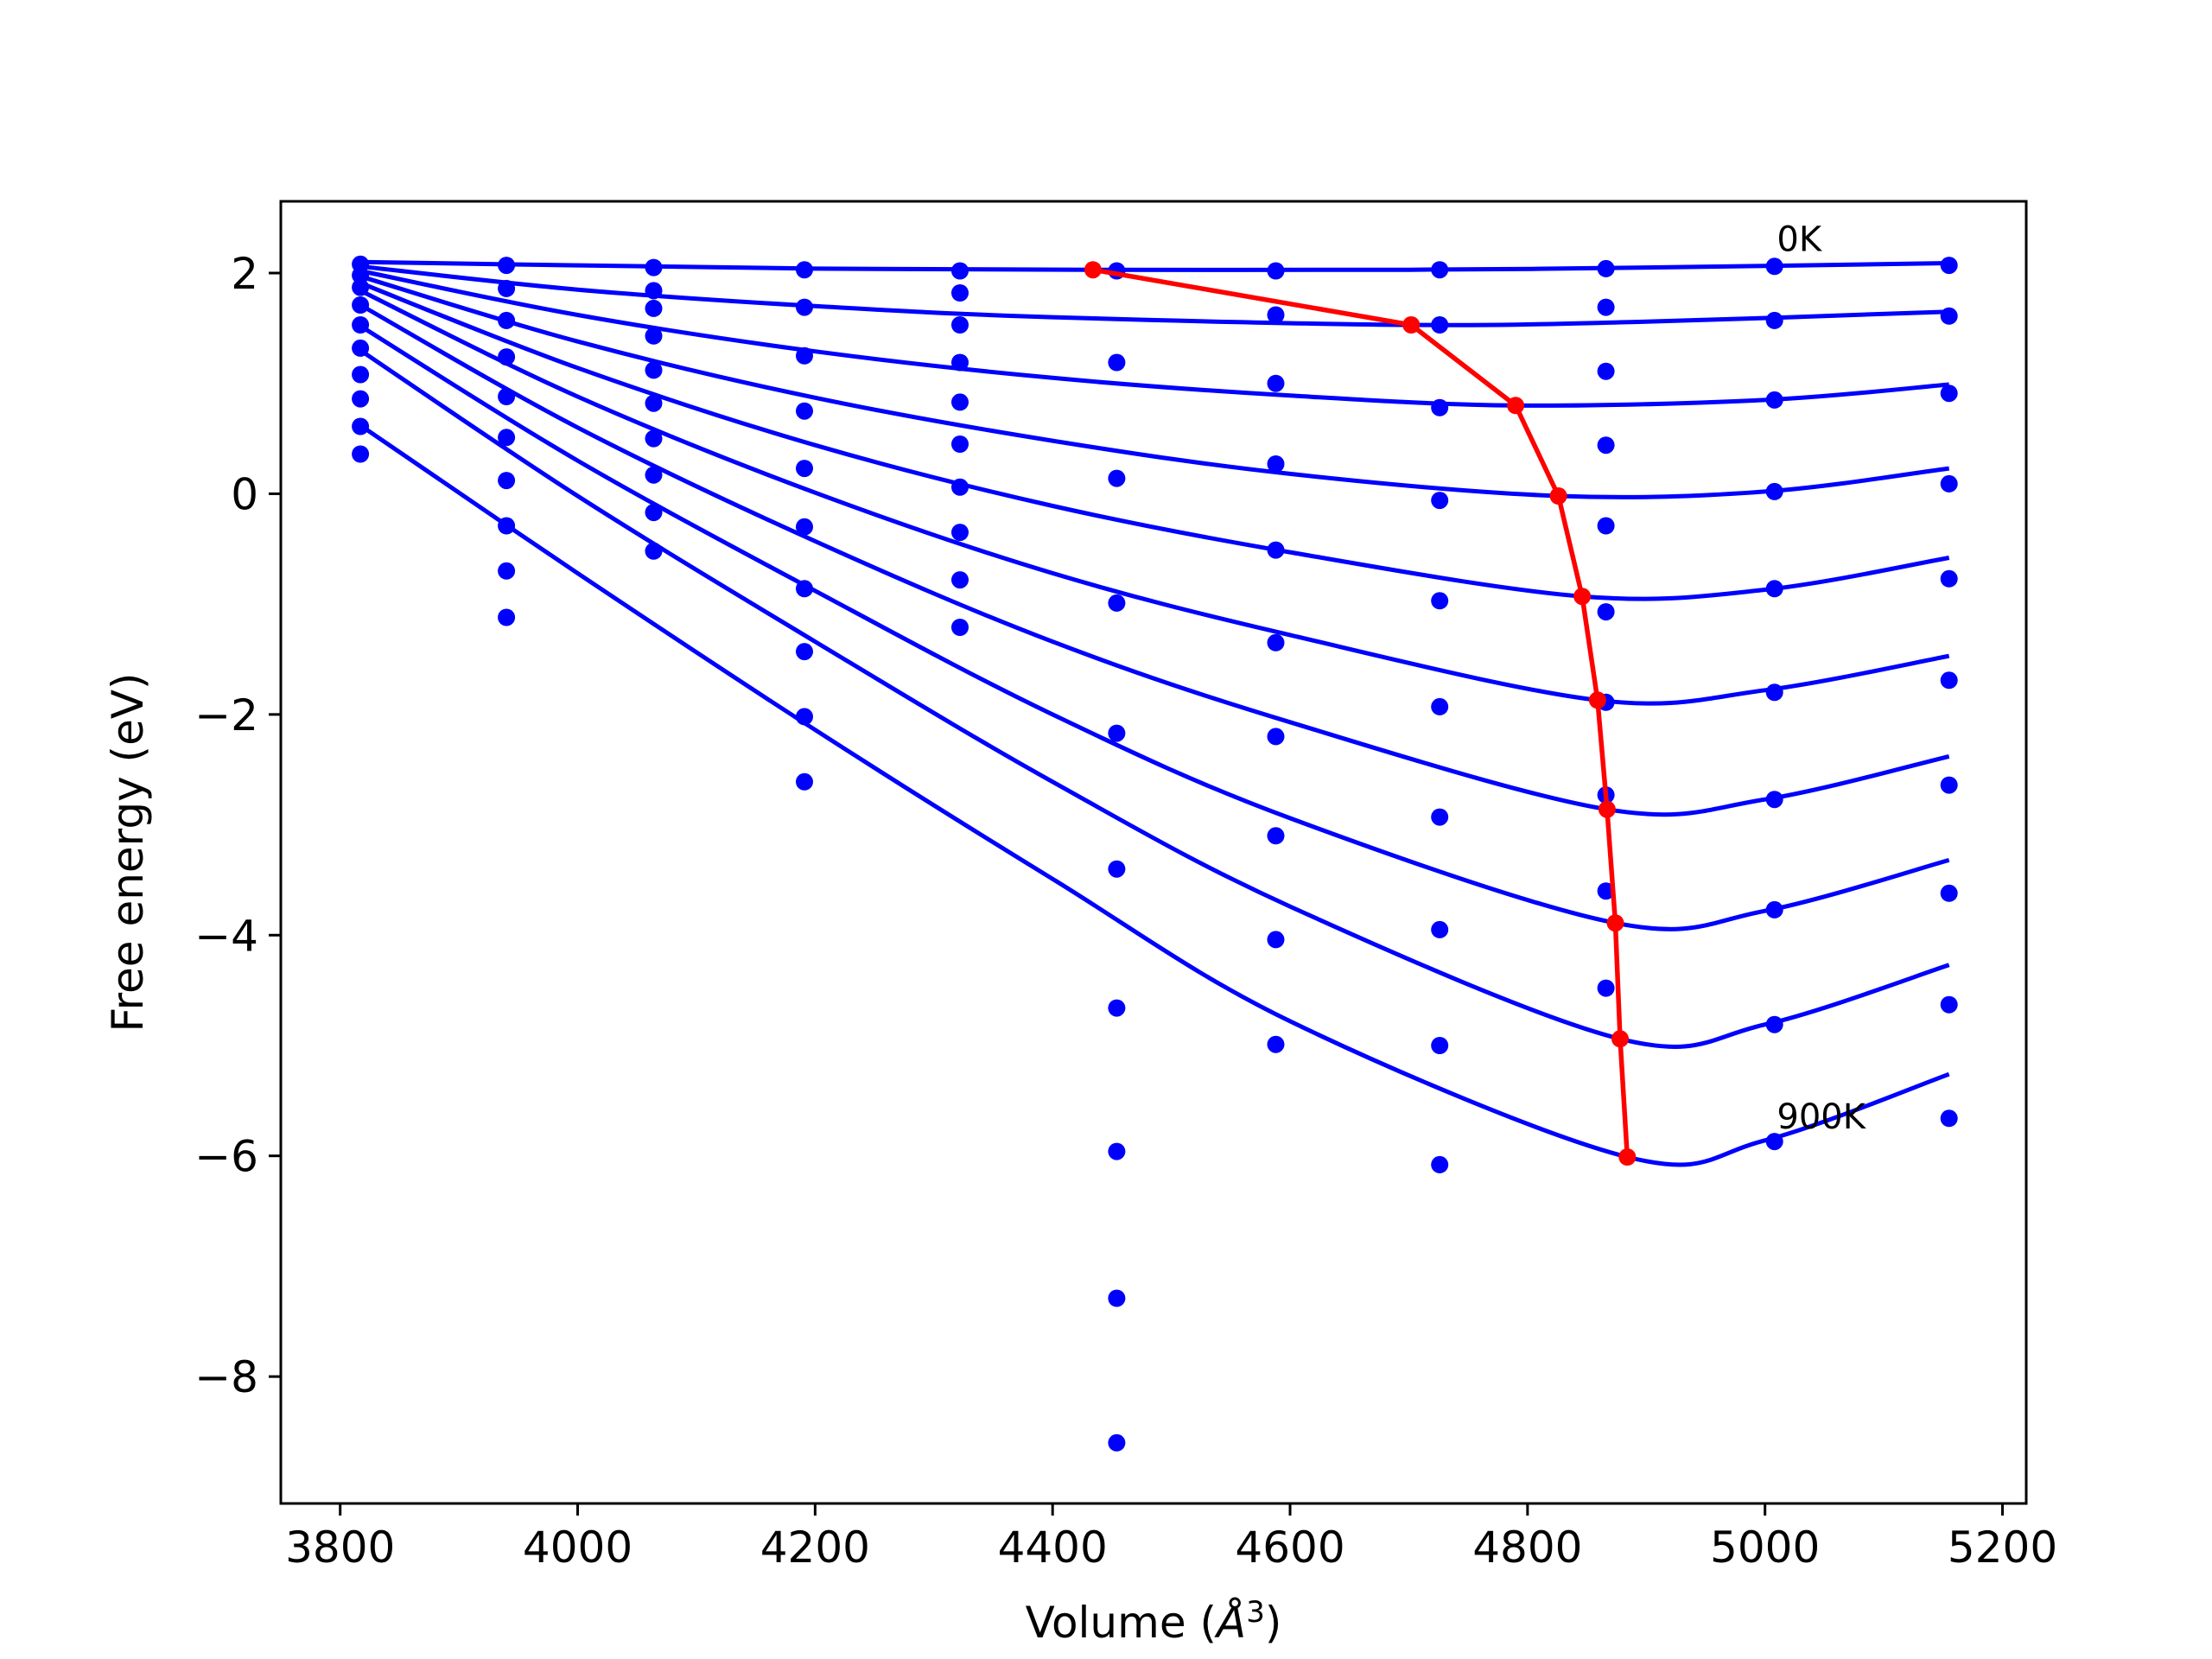 This screenshot has width=2212, height=1659. Describe the element at coordinates (128, 852) in the screenshot. I see `y-axis-label: Free energy (eV)` at that location.